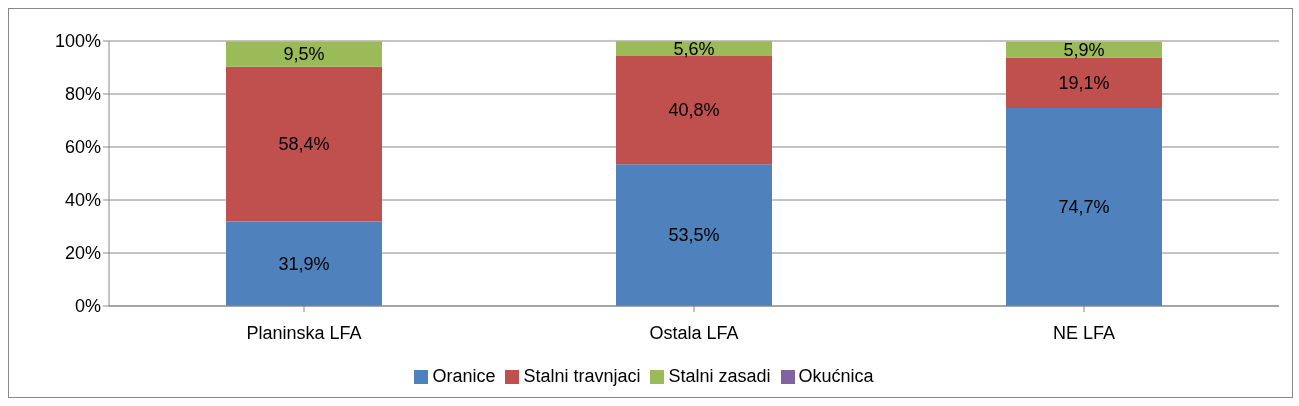 Image resolution: width=1299 pixels, height=406 pixels. Describe the element at coordinates (82, 253) in the screenshot. I see `y-tick-label: 20%` at that location.